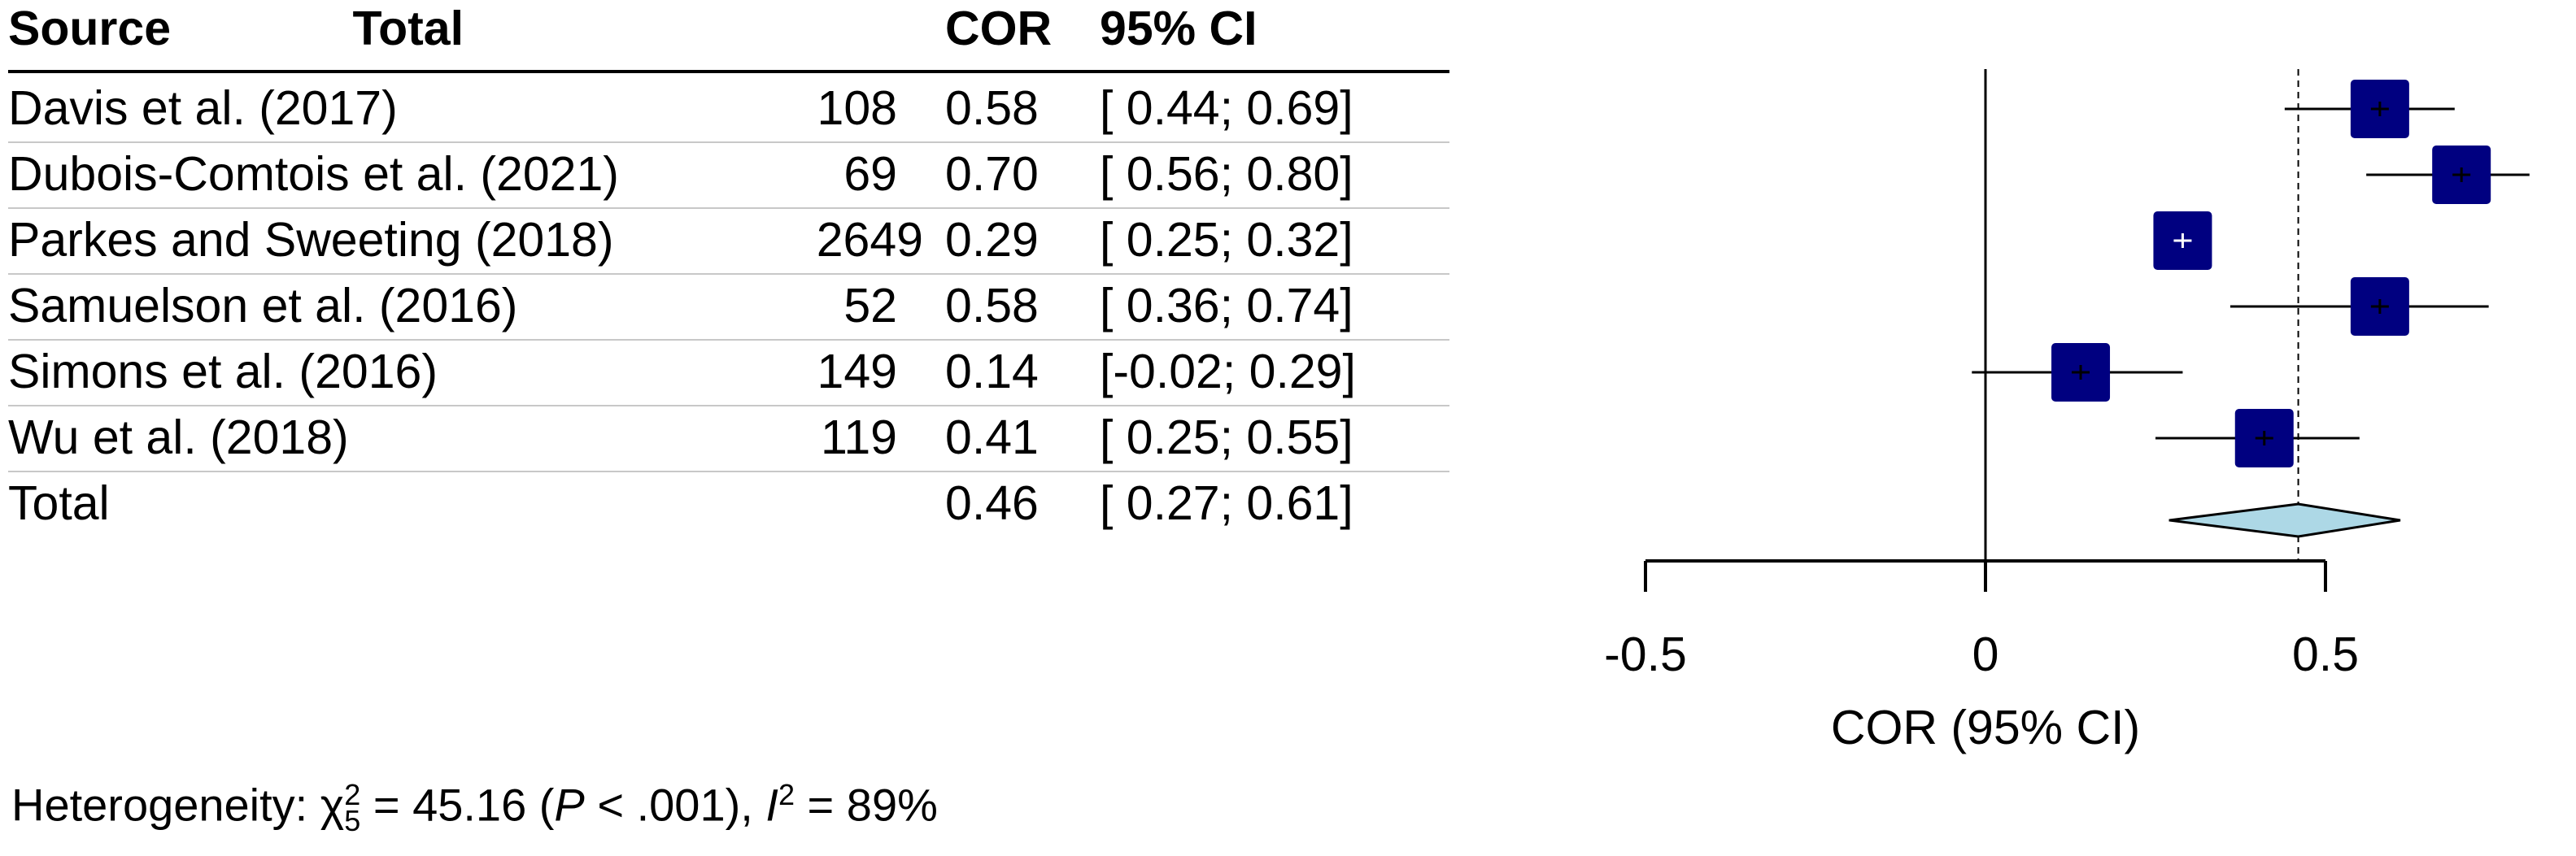  What do you see at coordinates (569, 805) in the screenshot?
I see `p-symbol: P` at bounding box center [569, 805].